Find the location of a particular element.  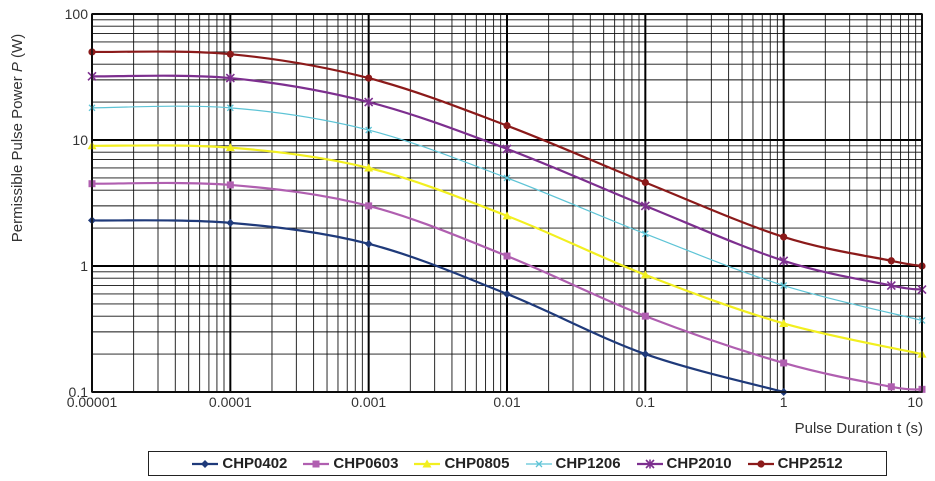

x-tick-label: 0.01 is located at coordinates (506, 402).